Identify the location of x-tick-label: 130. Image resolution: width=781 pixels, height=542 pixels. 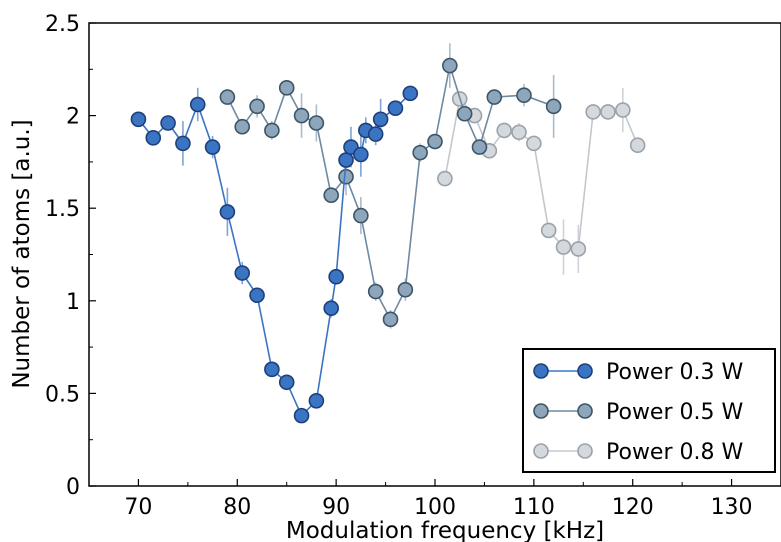
(732, 507).